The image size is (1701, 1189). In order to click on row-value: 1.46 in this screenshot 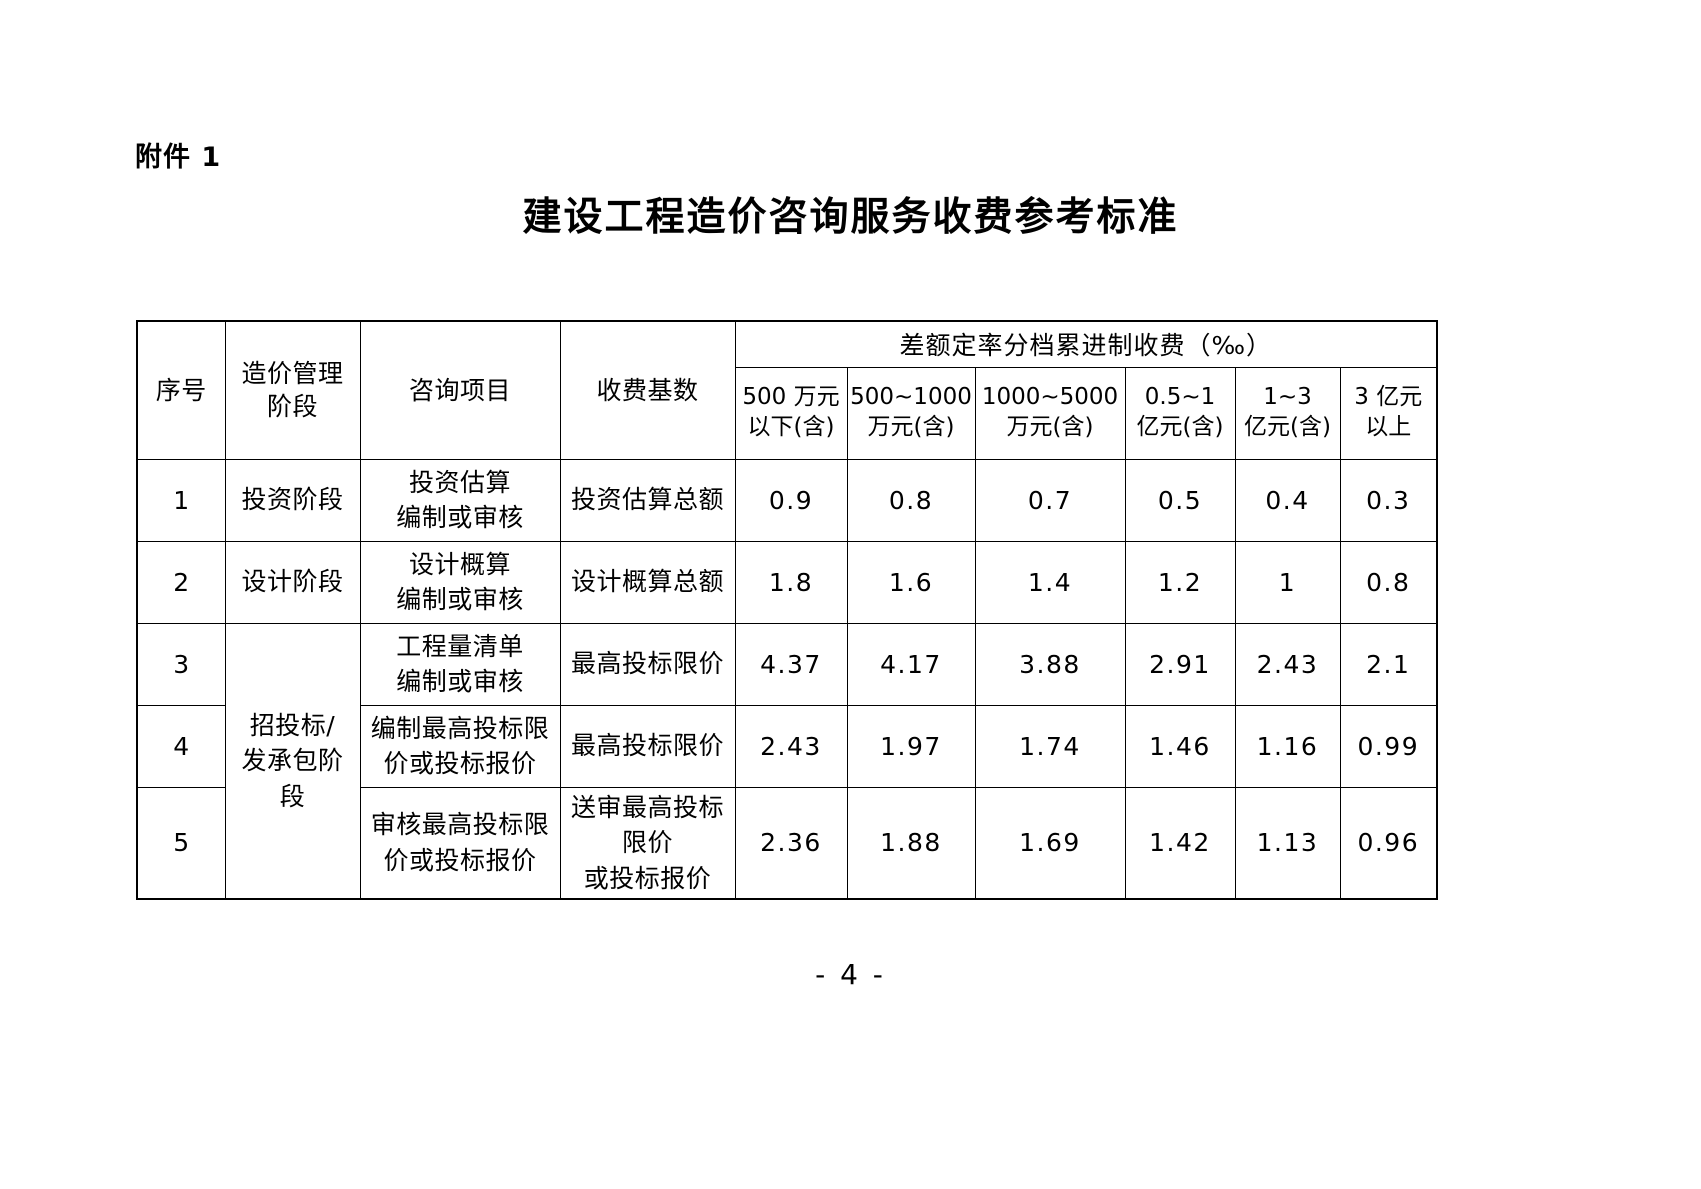, I will do `click(1180, 746)`.